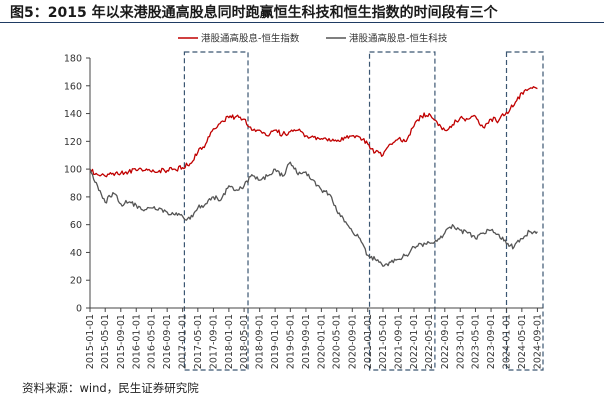 The image size is (604, 402). Describe the element at coordinates (290, 341) in the screenshot. I see `x-tick-label: 2019-05-01` at that location.